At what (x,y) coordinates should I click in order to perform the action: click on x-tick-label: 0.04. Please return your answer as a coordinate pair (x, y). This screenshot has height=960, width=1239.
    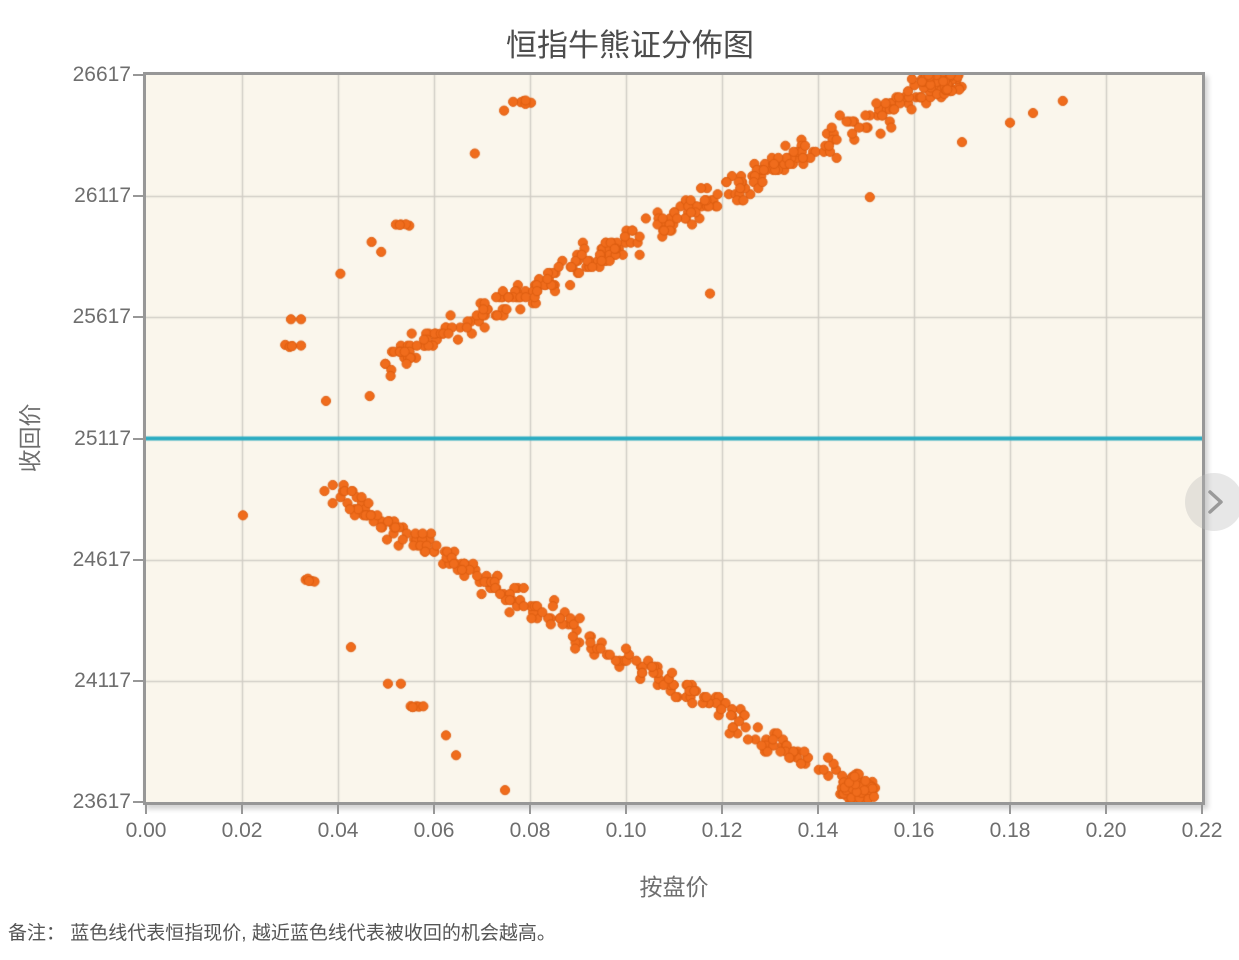
    Looking at the image, I should click on (338, 830).